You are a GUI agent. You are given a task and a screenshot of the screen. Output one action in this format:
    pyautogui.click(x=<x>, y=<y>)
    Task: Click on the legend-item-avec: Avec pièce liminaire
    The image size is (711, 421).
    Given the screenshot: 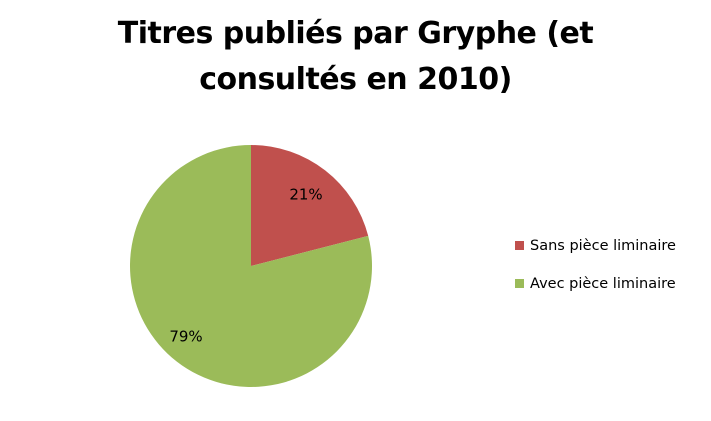 What is the action you would take?
    pyautogui.click(x=595, y=284)
    